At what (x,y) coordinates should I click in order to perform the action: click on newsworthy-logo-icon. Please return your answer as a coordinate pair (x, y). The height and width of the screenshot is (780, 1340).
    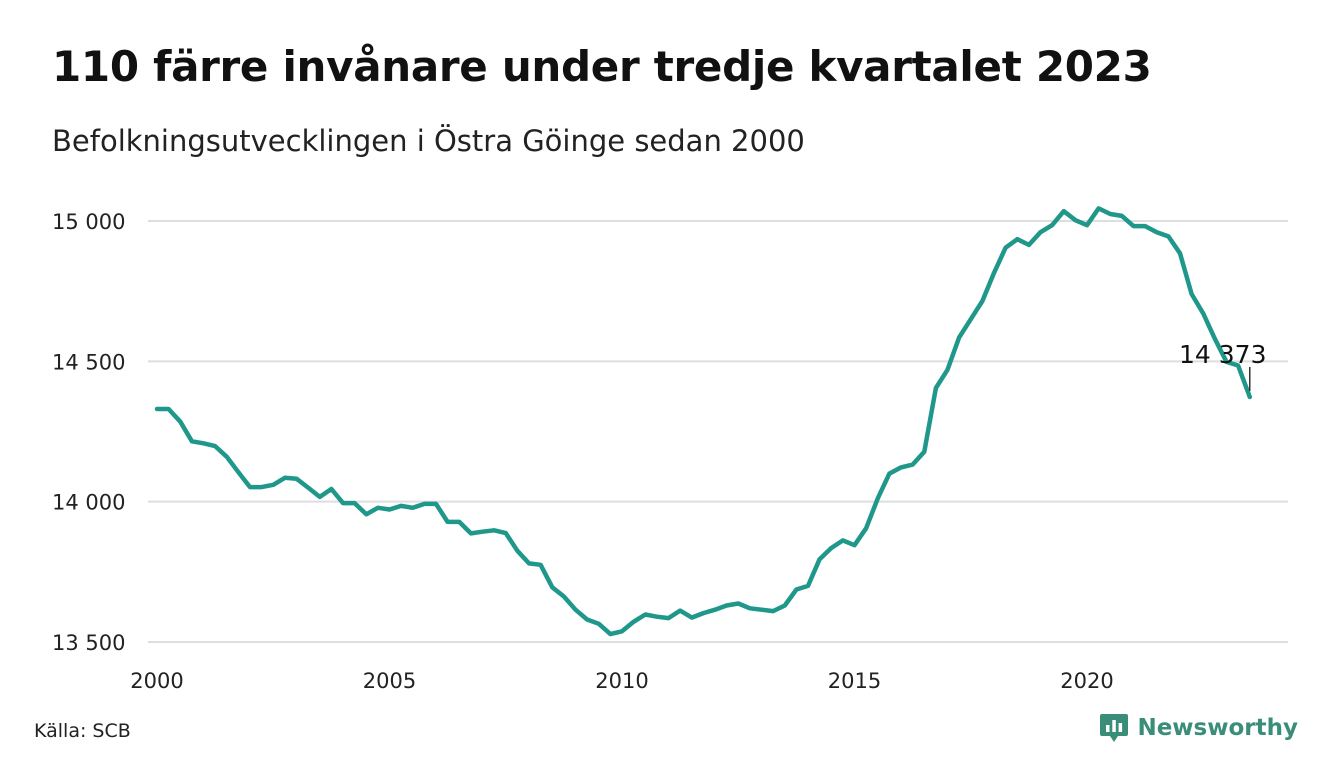
    Looking at the image, I should click on (1114, 728).